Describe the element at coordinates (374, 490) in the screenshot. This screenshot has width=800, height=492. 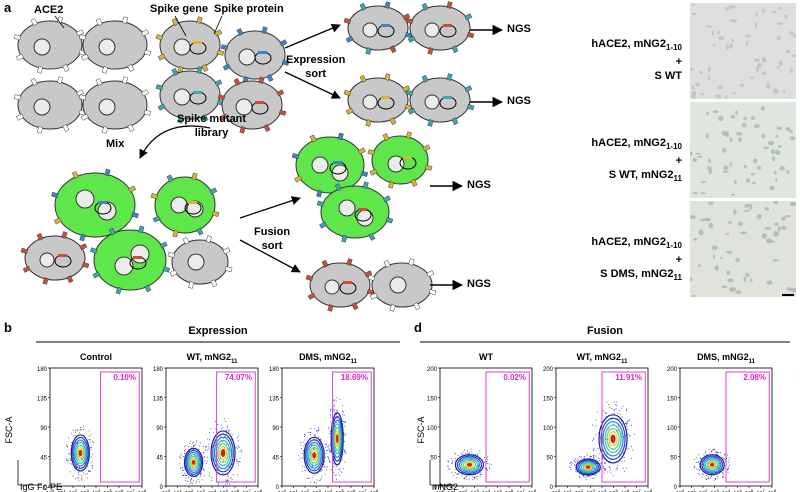
I see `x-tick-label: 108` at that location.